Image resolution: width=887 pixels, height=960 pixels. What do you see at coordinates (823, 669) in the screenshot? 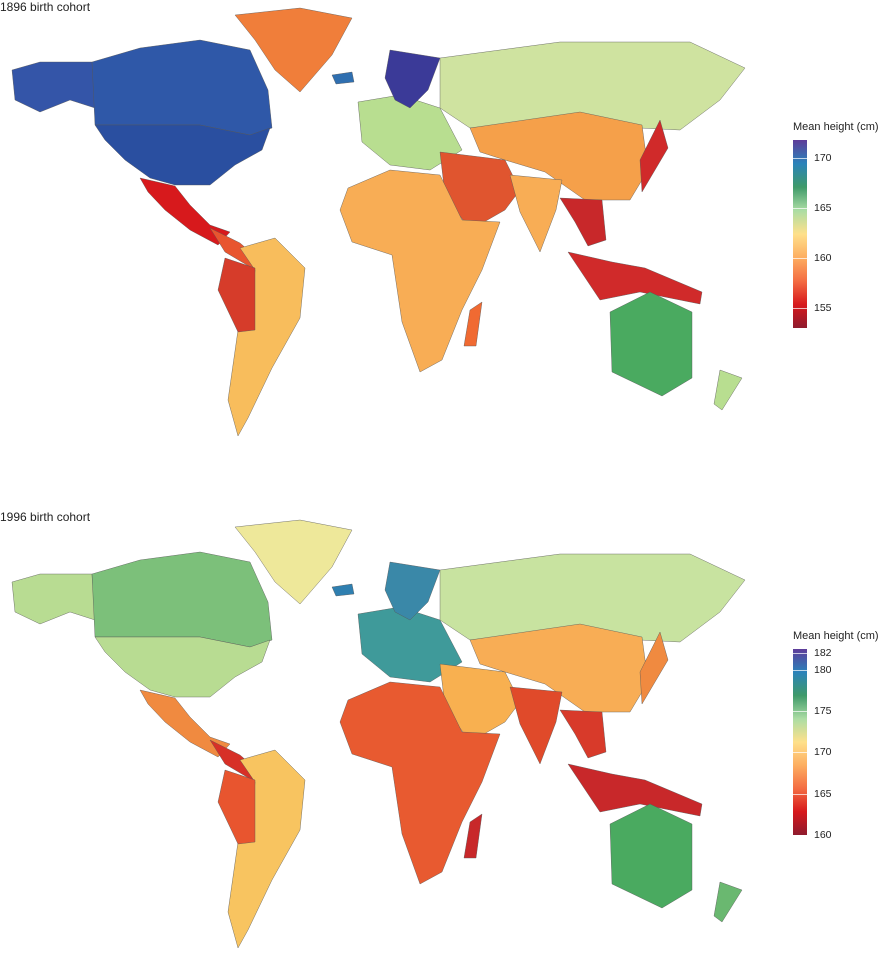
I see `legend-tick-label: 180` at bounding box center [823, 669].